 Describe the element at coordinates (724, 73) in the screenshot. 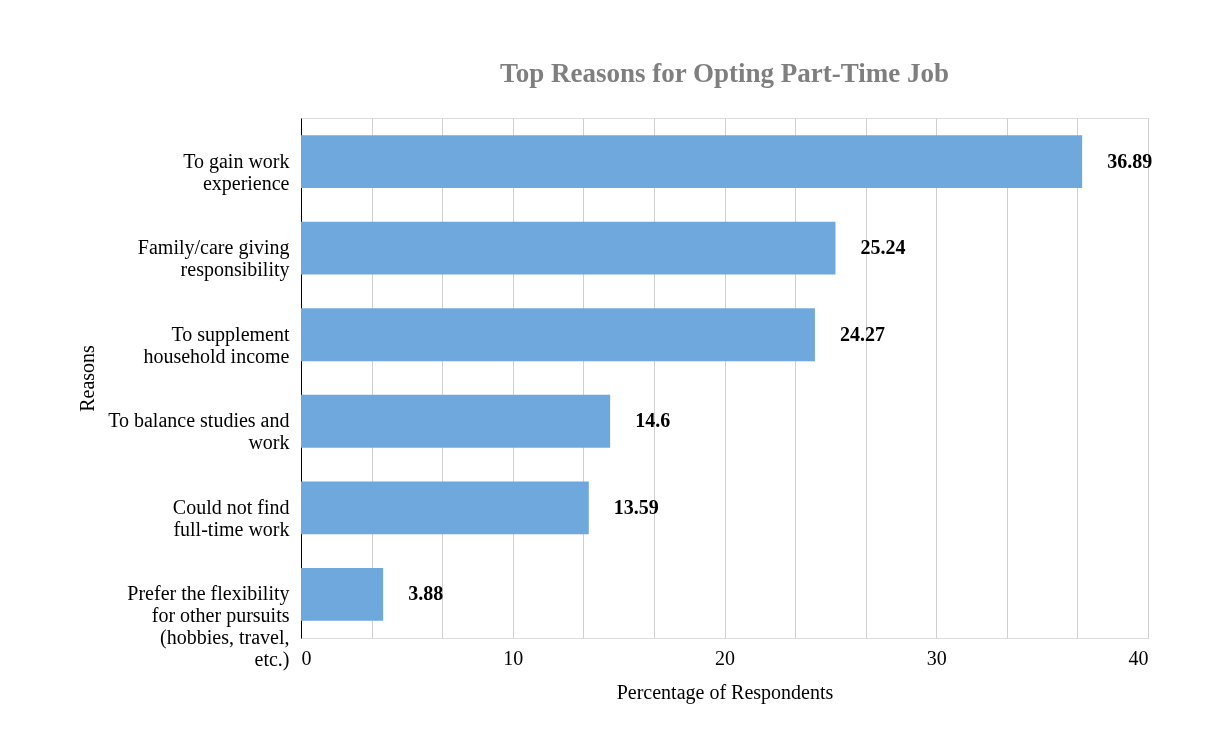

I see `chart-title: Top Reasons for Opting Part-Time Job` at that location.